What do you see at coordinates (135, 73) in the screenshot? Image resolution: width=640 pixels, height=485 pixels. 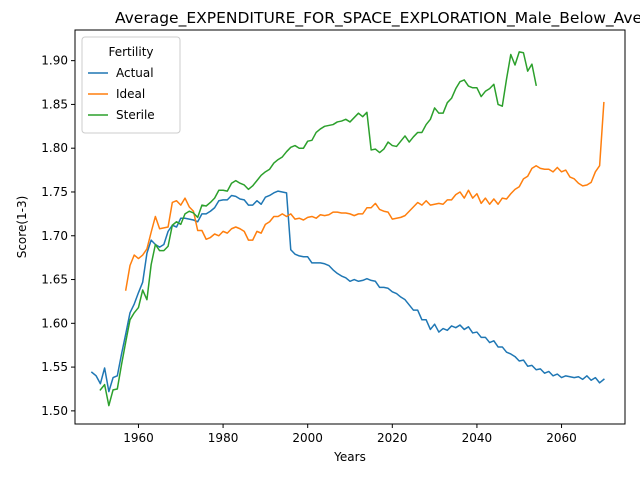 I see `legend-label-actual: Actual` at bounding box center [135, 73].